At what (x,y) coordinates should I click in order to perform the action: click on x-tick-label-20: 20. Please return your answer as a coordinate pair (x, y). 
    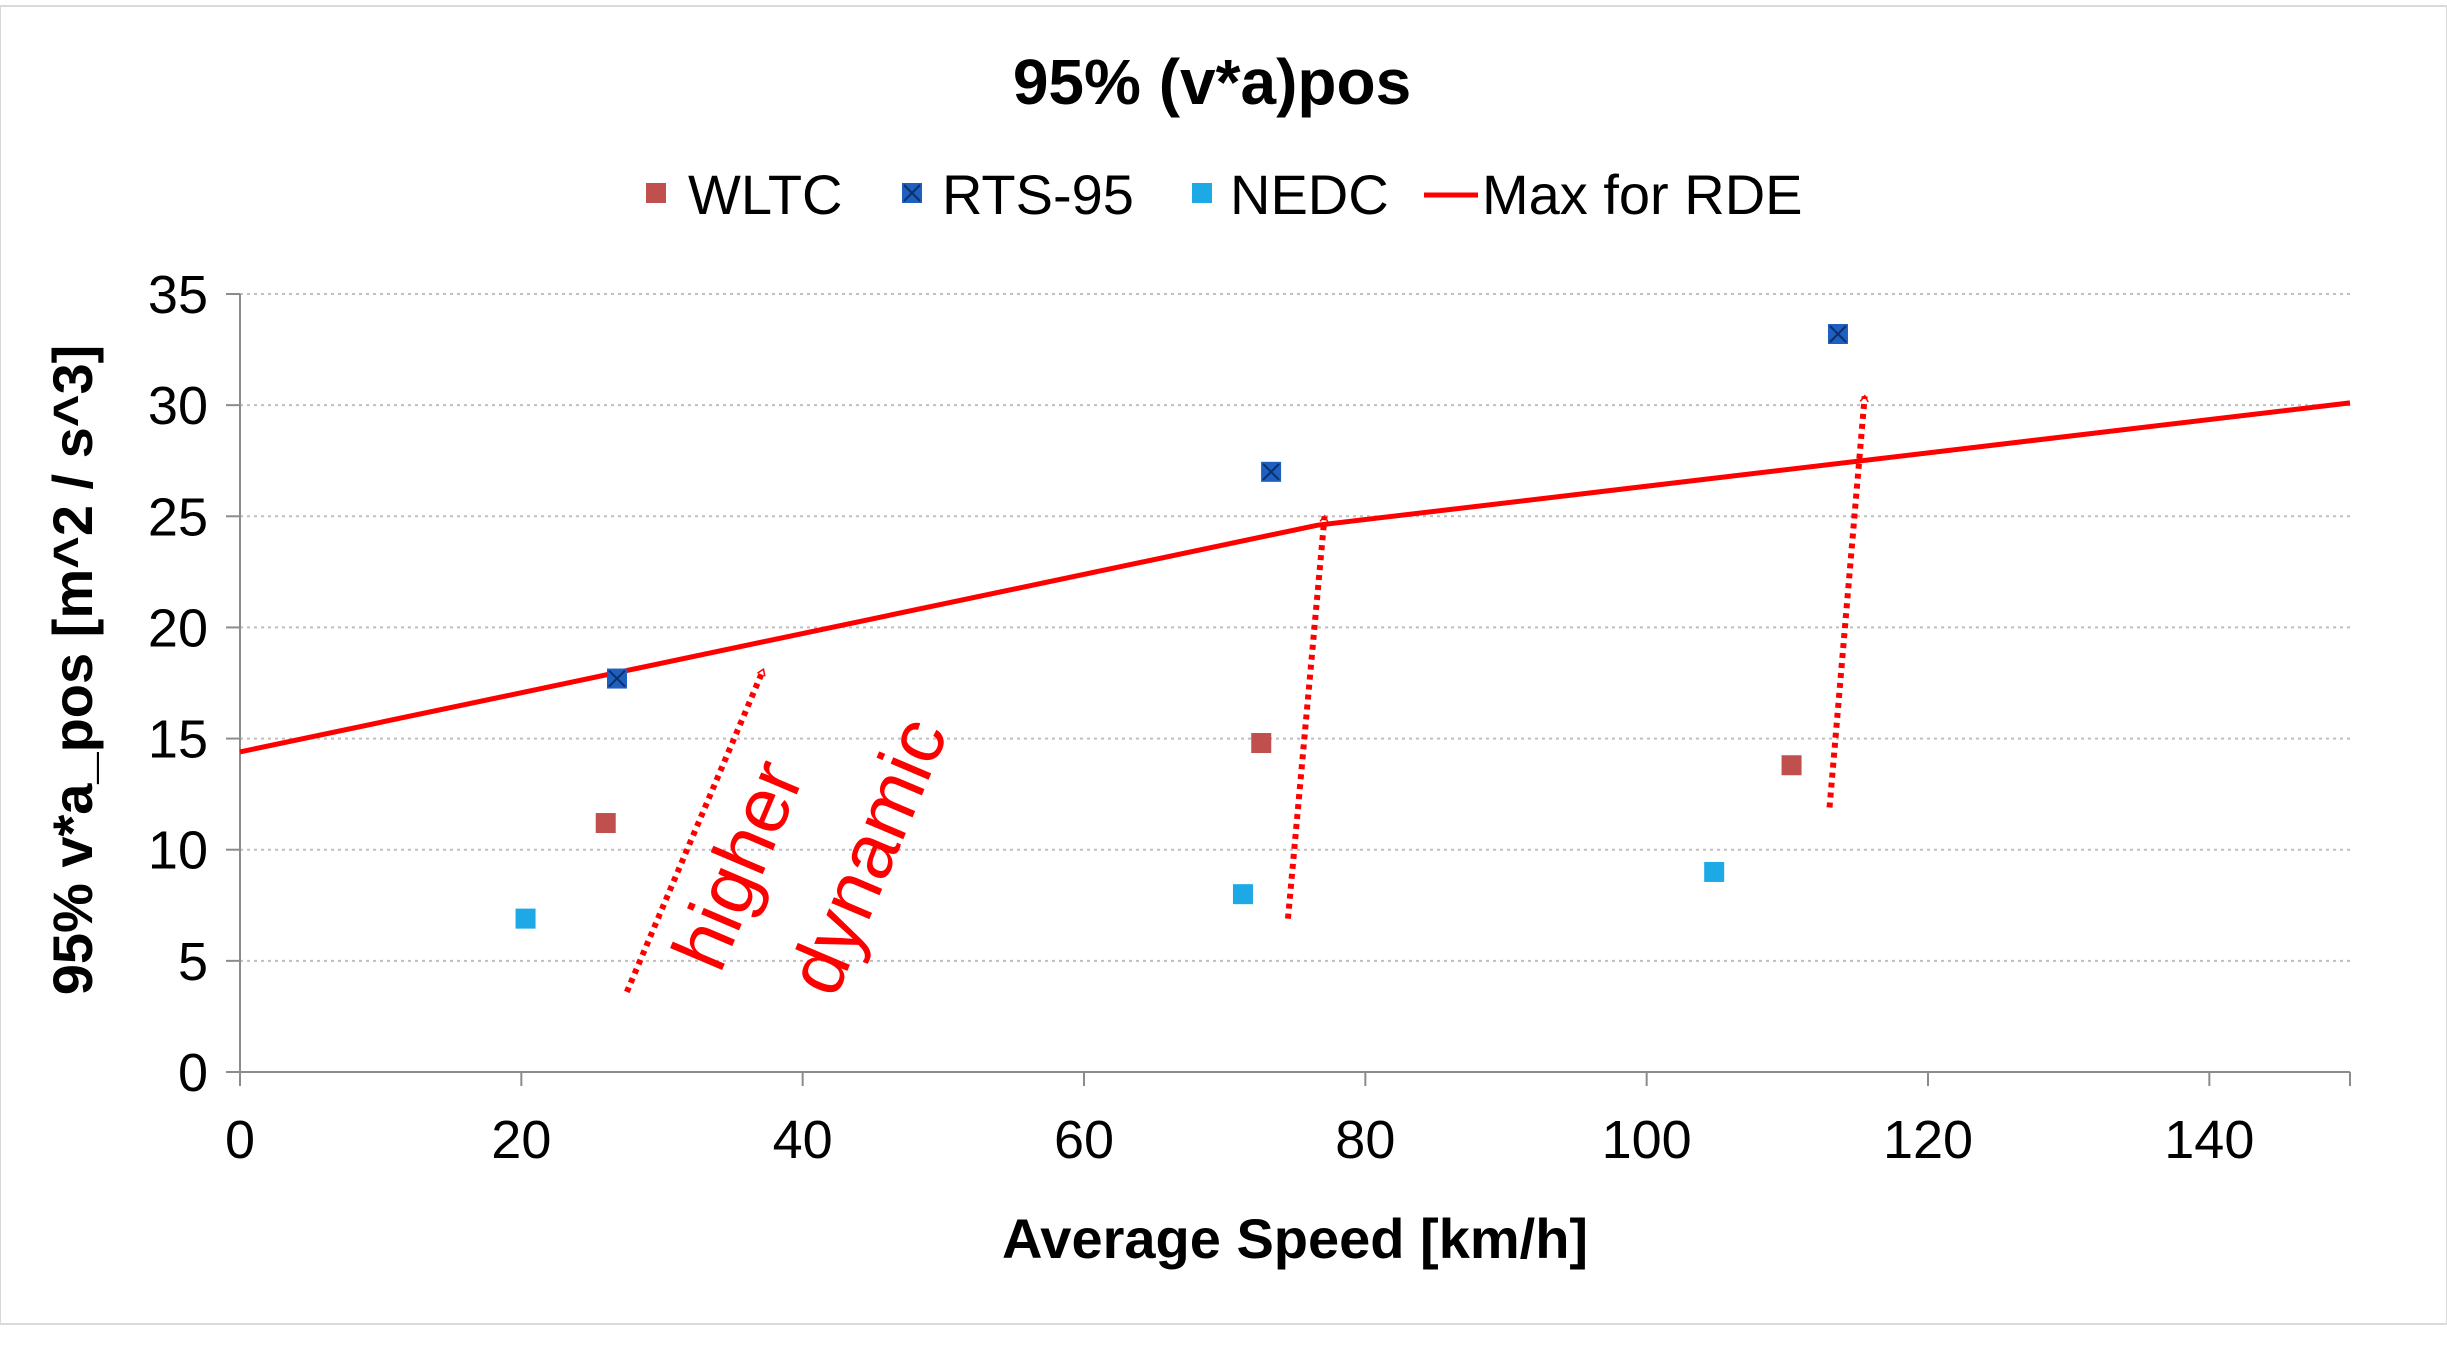
    Looking at the image, I should click on (521, 1140).